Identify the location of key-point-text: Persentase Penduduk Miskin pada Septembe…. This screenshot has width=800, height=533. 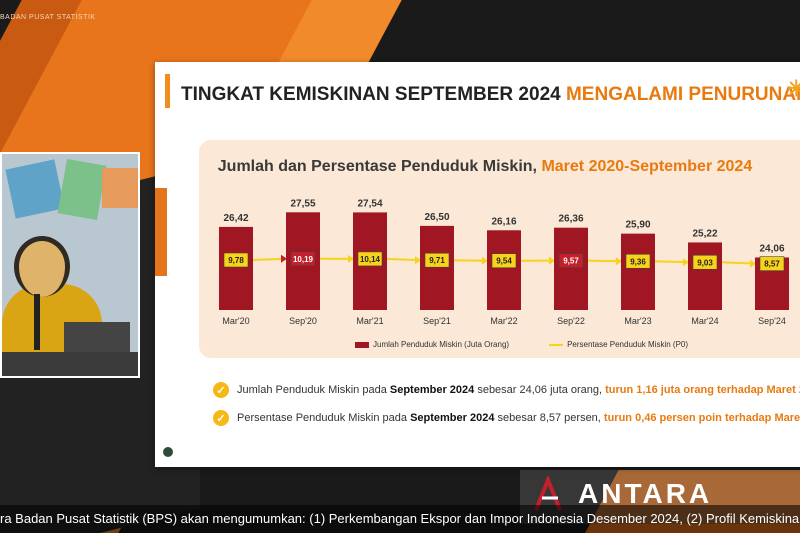
(518, 418).